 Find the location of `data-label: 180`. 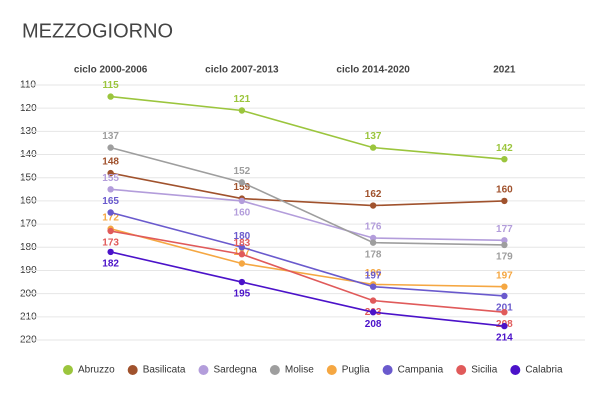

data-label: 180 is located at coordinates (242, 236).